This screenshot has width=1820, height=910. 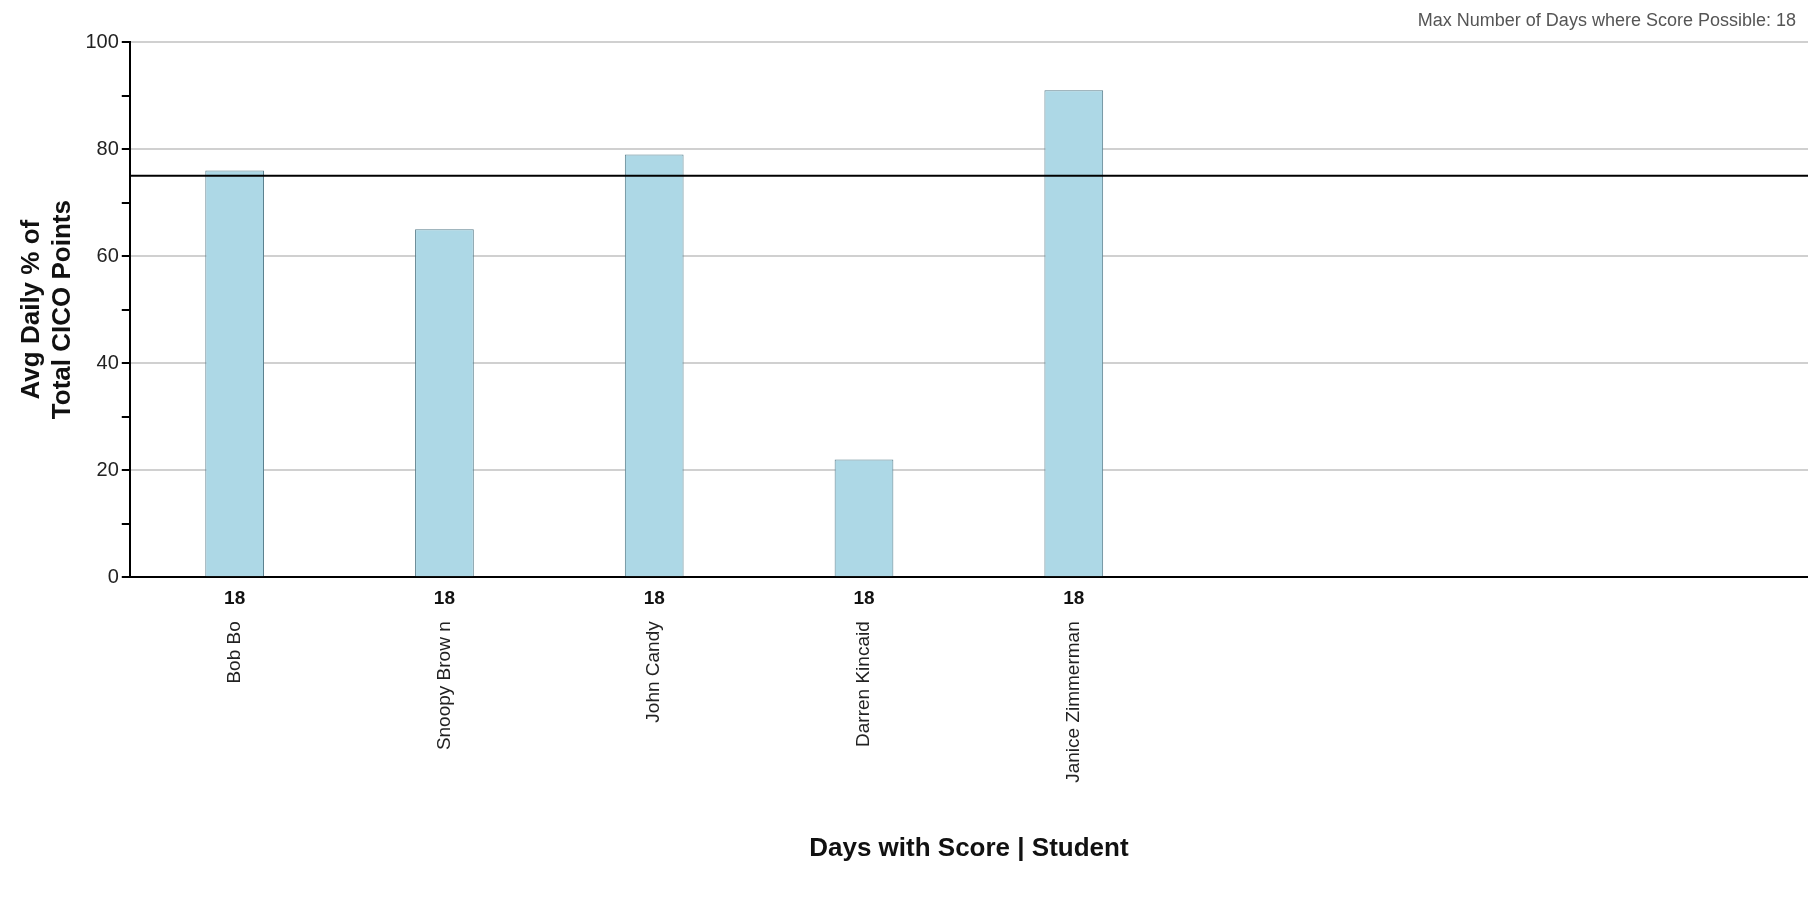 I want to click on x-tick-label: Janice Zimmerman, so click(x=1073, y=702).